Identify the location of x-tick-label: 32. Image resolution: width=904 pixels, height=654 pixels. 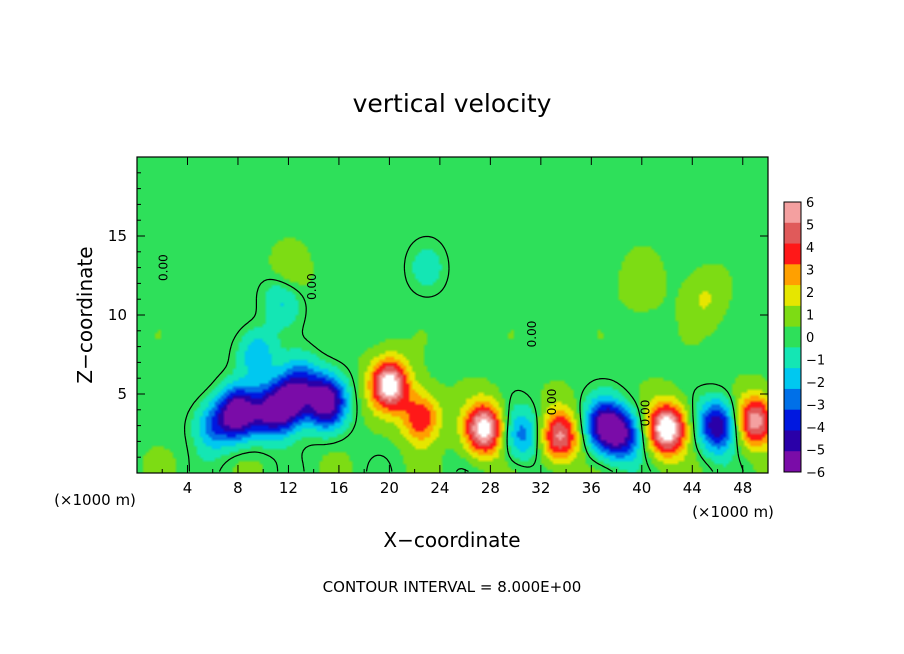
(540, 488).